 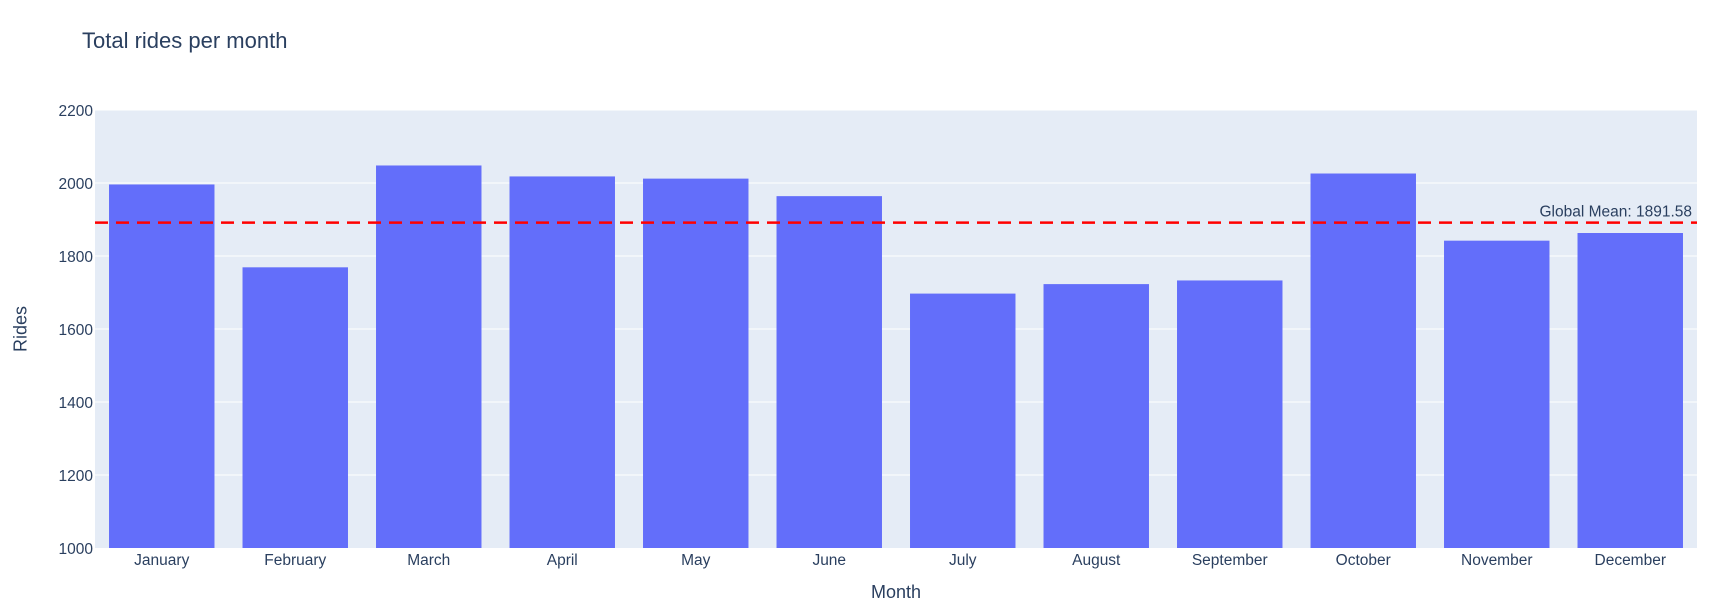 I want to click on bar-december, so click(x=1630, y=390).